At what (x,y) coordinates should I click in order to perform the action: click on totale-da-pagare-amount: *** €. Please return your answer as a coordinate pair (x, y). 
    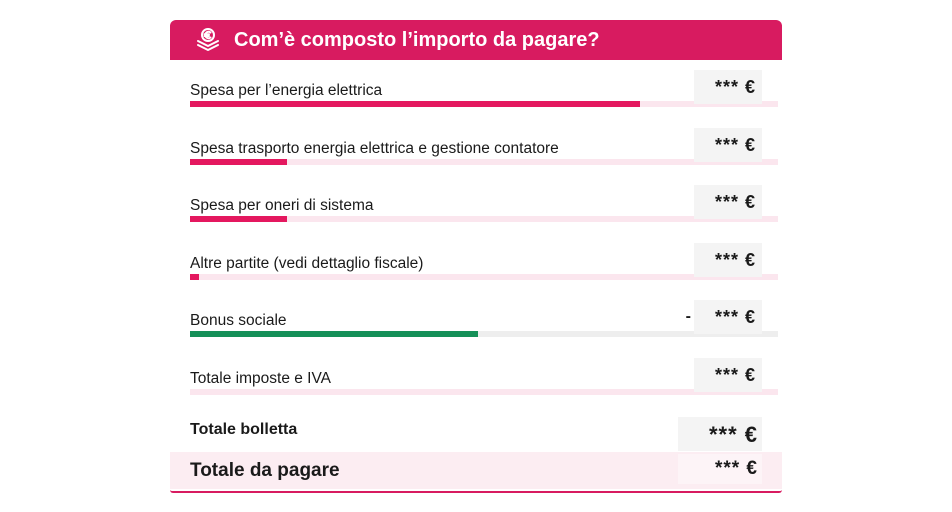
    Looking at the image, I should click on (720, 469).